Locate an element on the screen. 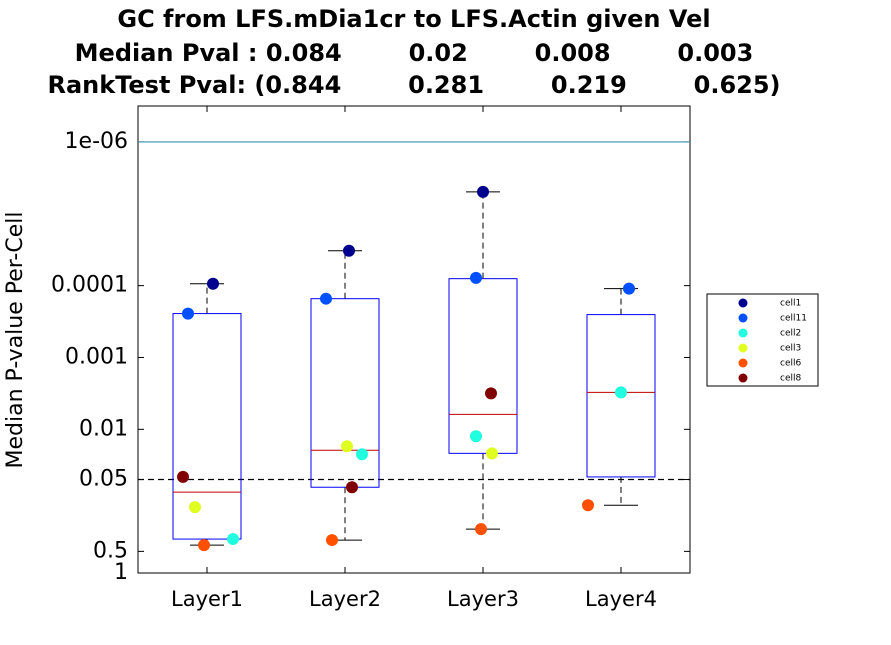 Image resolution: width=891 pixels, height=645 pixels. x-tick-label: Layer2 is located at coordinates (345, 599).